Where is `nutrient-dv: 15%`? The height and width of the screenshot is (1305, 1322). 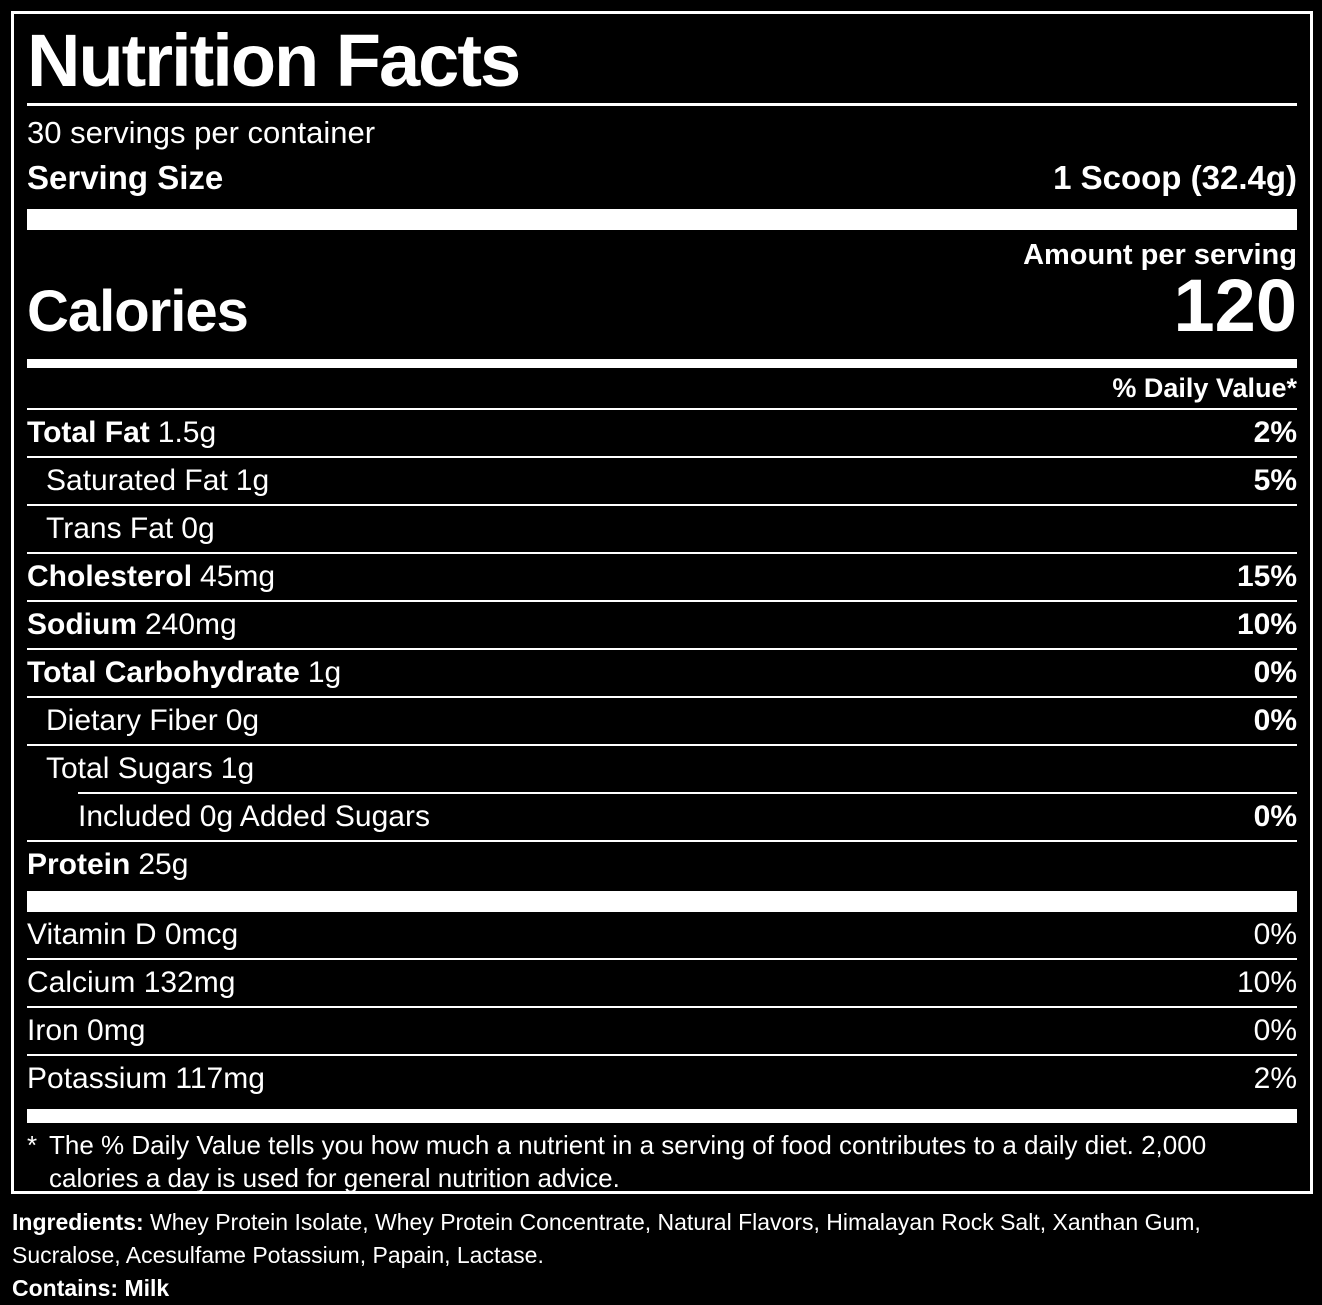 nutrient-dv: 15% is located at coordinates (1266, 577).